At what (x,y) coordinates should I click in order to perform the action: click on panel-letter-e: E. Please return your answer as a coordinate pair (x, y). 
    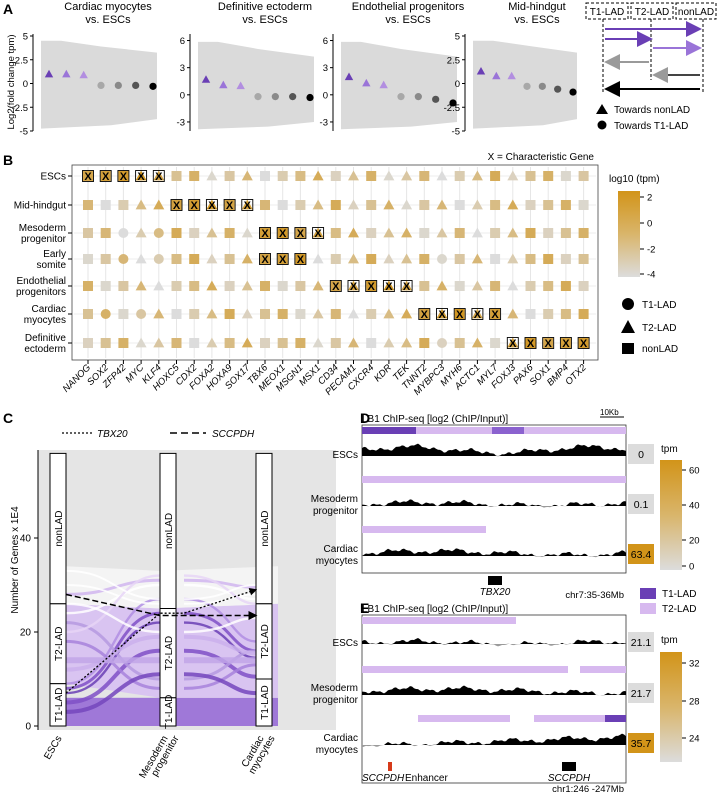
    Looking at the image, I should click on (364, 608).